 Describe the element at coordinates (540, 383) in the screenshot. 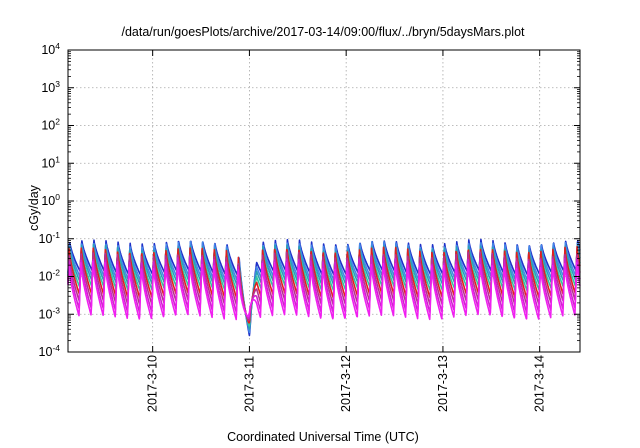

I see `x-tick-label: 2017-3-14` at that location.